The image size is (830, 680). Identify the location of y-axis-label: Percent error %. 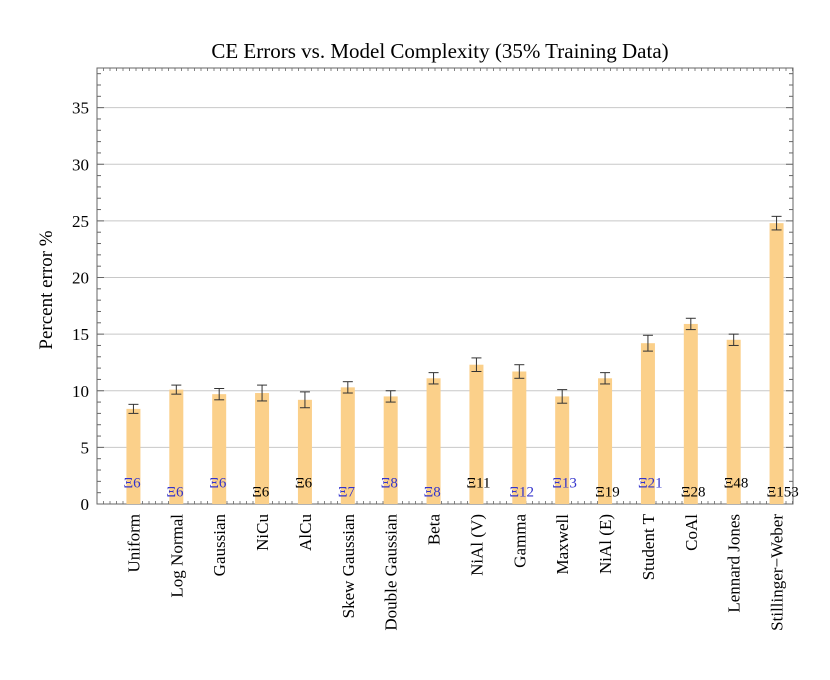
(46, 289).